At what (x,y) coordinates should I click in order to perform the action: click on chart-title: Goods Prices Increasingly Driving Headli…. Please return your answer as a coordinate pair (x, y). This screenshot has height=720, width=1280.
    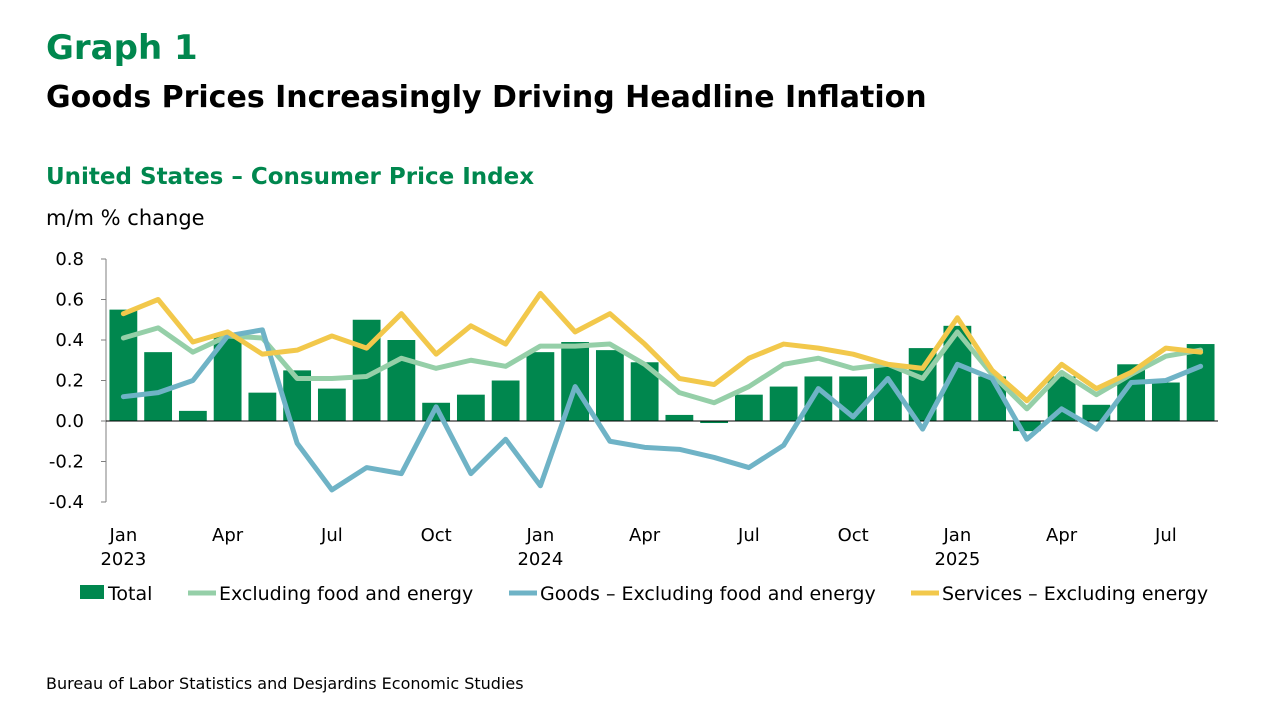
    Looking at the image, I should click on (486, 97).